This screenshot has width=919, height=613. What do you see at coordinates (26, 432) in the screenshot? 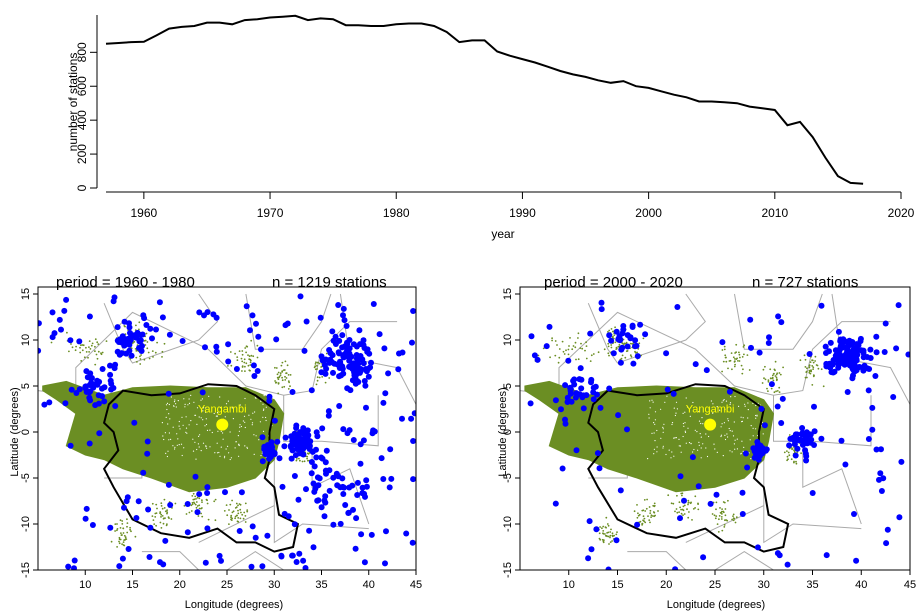
I see `y-tick-label: 0` at bounding box center [26, 432].